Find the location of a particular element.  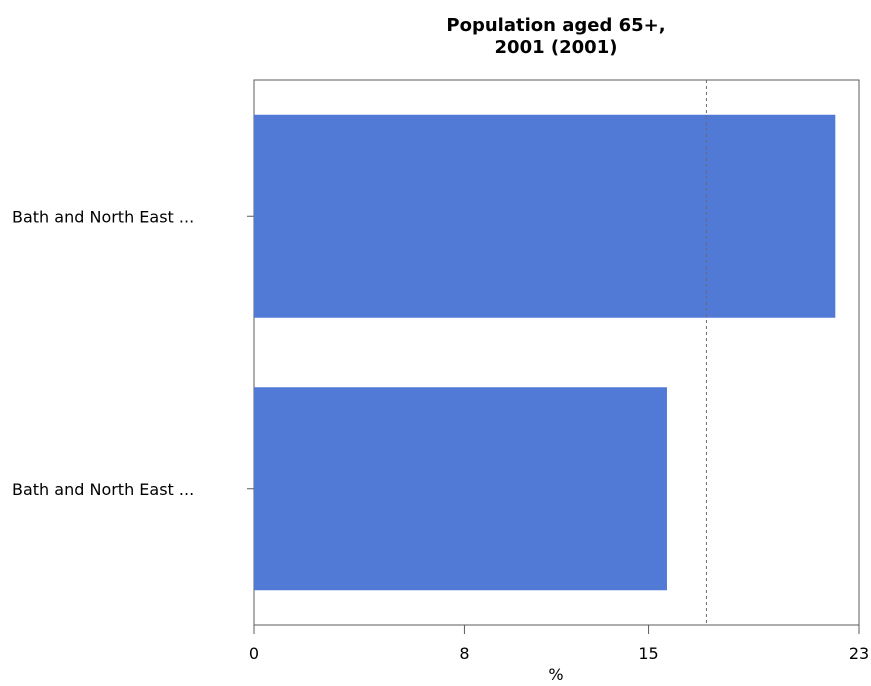

x-tick-label-2: 8 is located at coordinates (464, 653).